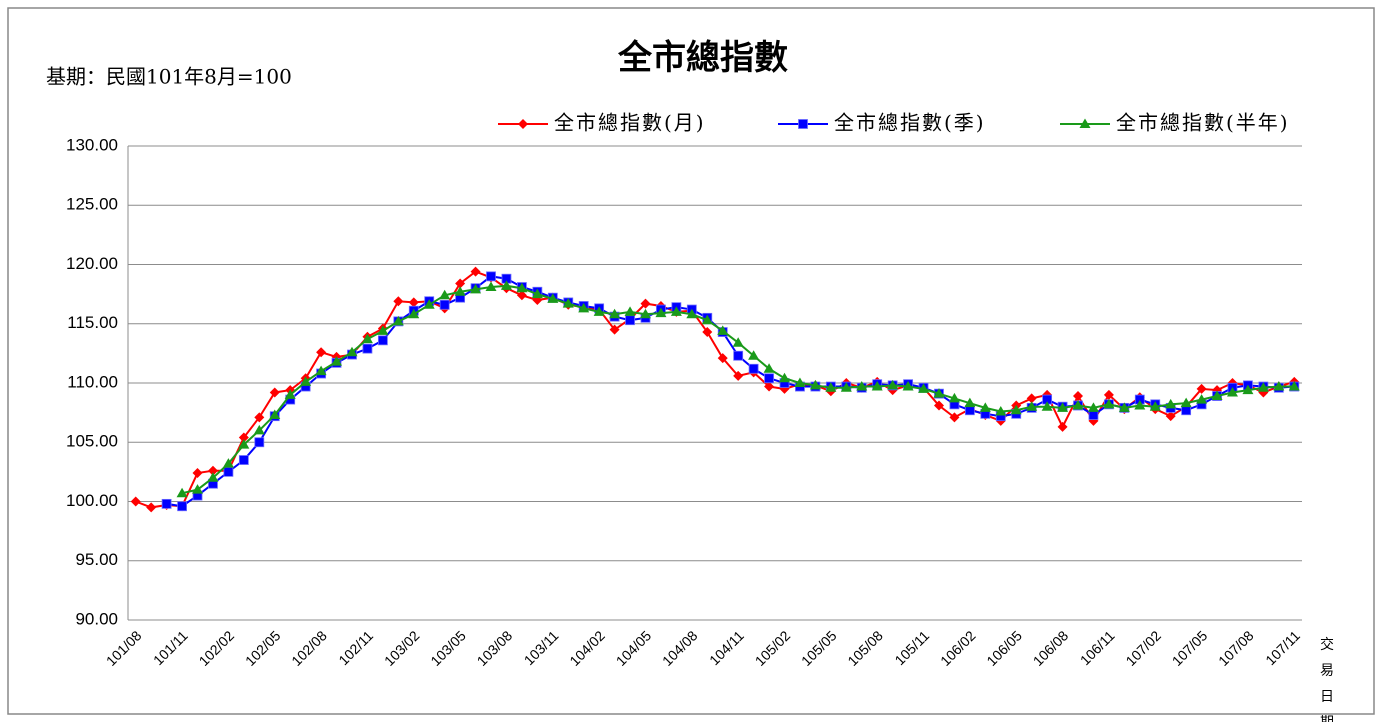 This screenshot has height=722, width=1381. I want to click on legend-label: 全市總指數(月), so click(630, 123).